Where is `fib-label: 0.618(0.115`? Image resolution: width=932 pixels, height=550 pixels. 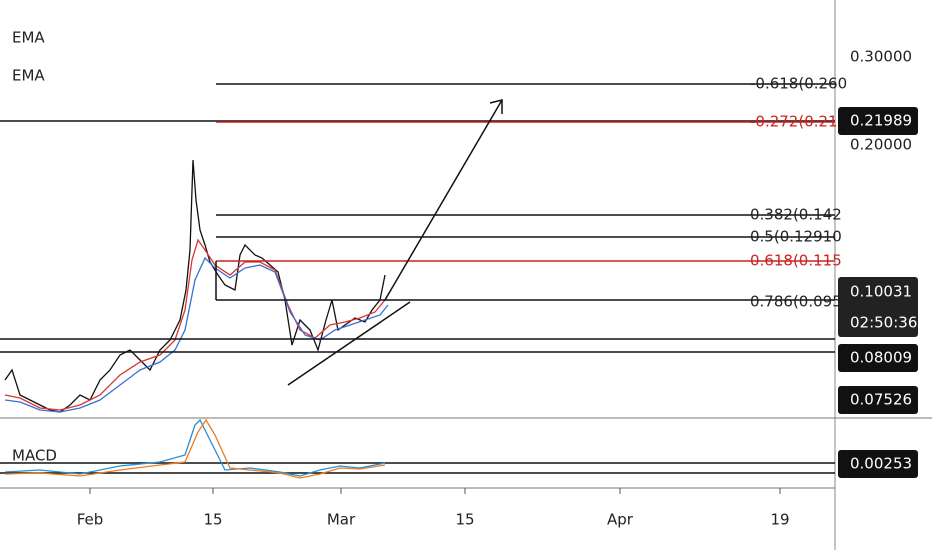 fib-label: 0.618(0.115 is located at coordinates (796, 261).